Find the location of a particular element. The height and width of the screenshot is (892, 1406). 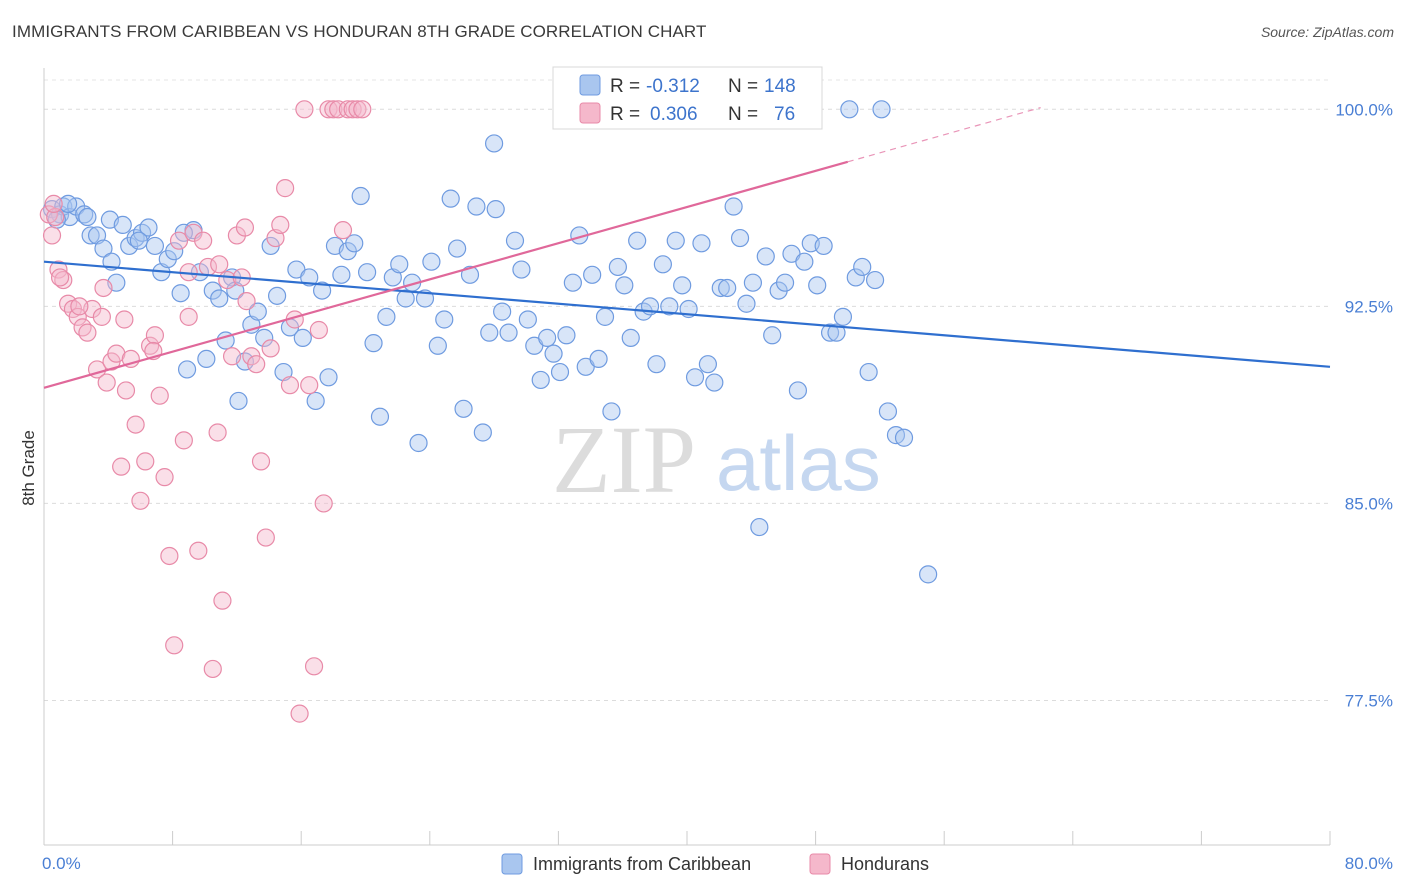

y-tick-label-2: 85.0% is located at coordinates (1369, 503).